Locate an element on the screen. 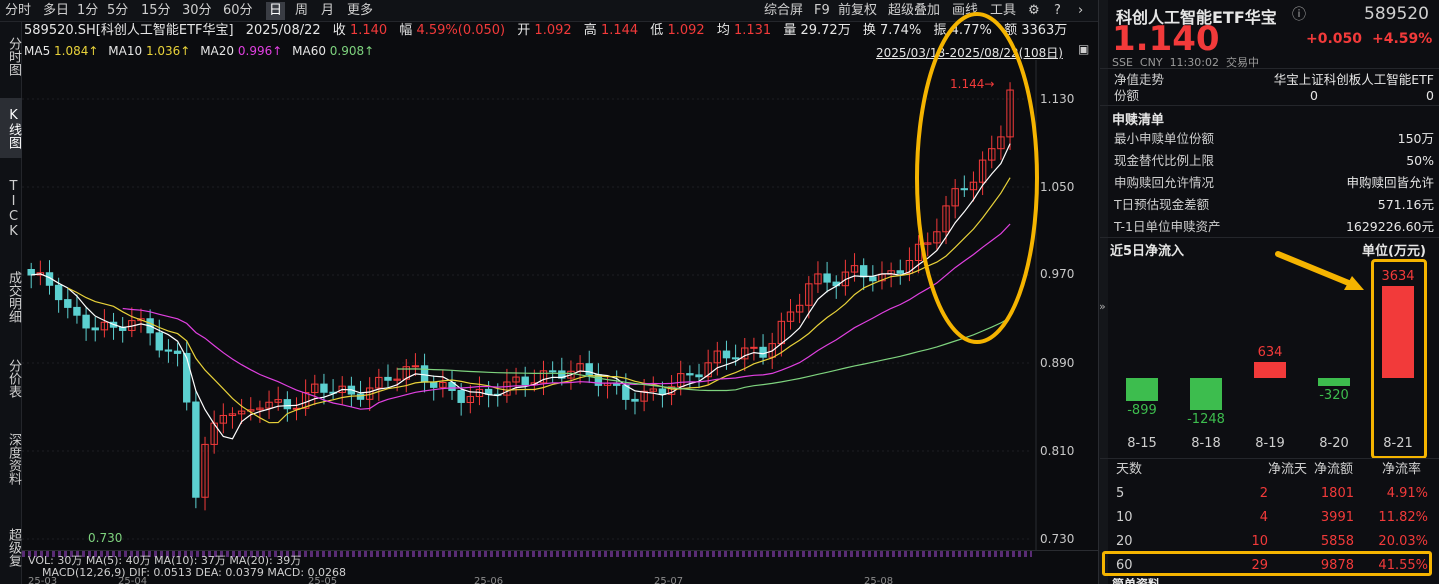 The height and width of the screenshot is (584, 1439). panel-code: 589520 is located at coordinates (1396, 14).